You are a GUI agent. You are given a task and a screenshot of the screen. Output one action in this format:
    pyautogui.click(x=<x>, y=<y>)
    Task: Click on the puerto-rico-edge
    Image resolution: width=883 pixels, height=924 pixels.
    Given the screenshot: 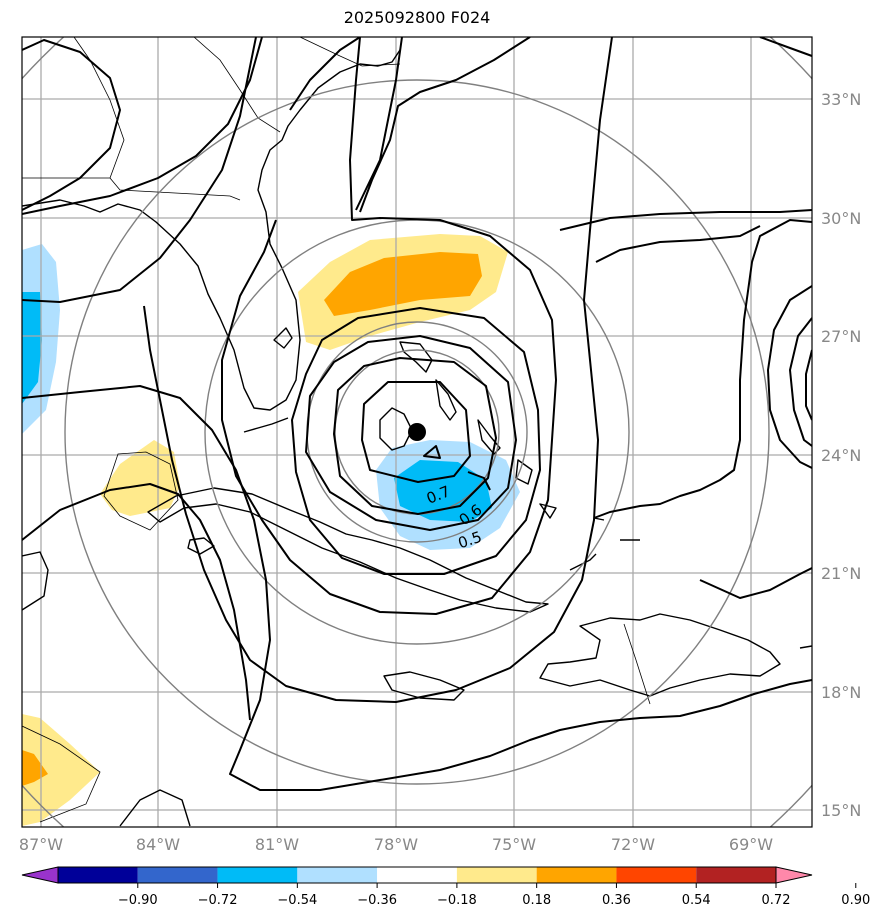 What is the action you would take?
    pyautogui.click(x=805, y=647)
    